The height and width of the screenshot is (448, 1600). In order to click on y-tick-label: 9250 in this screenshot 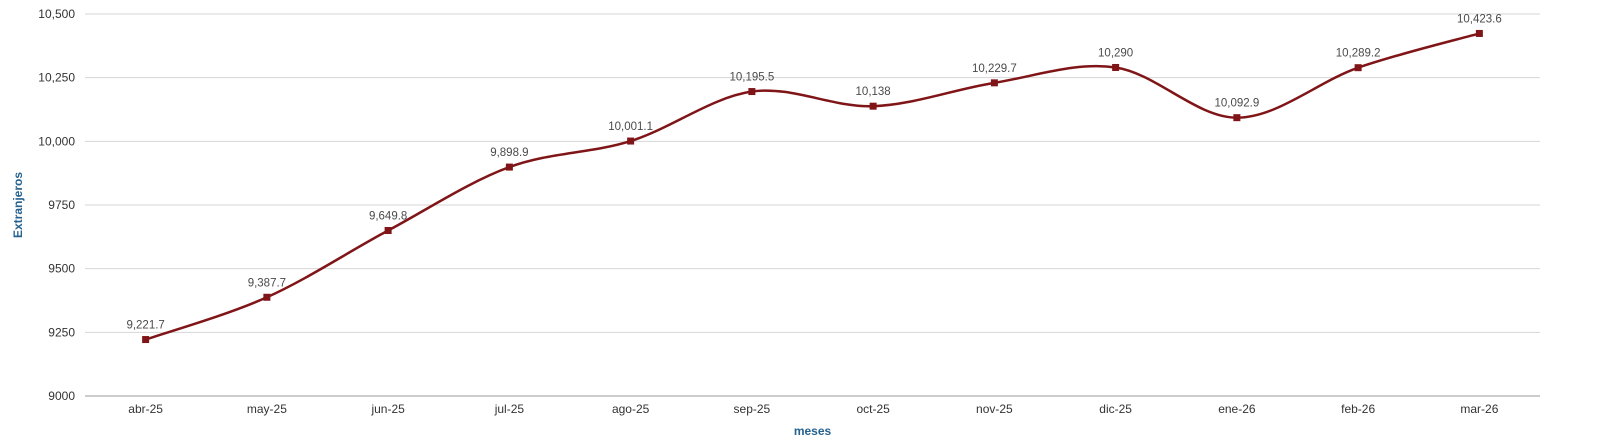, I will do `click(61, 332)`.